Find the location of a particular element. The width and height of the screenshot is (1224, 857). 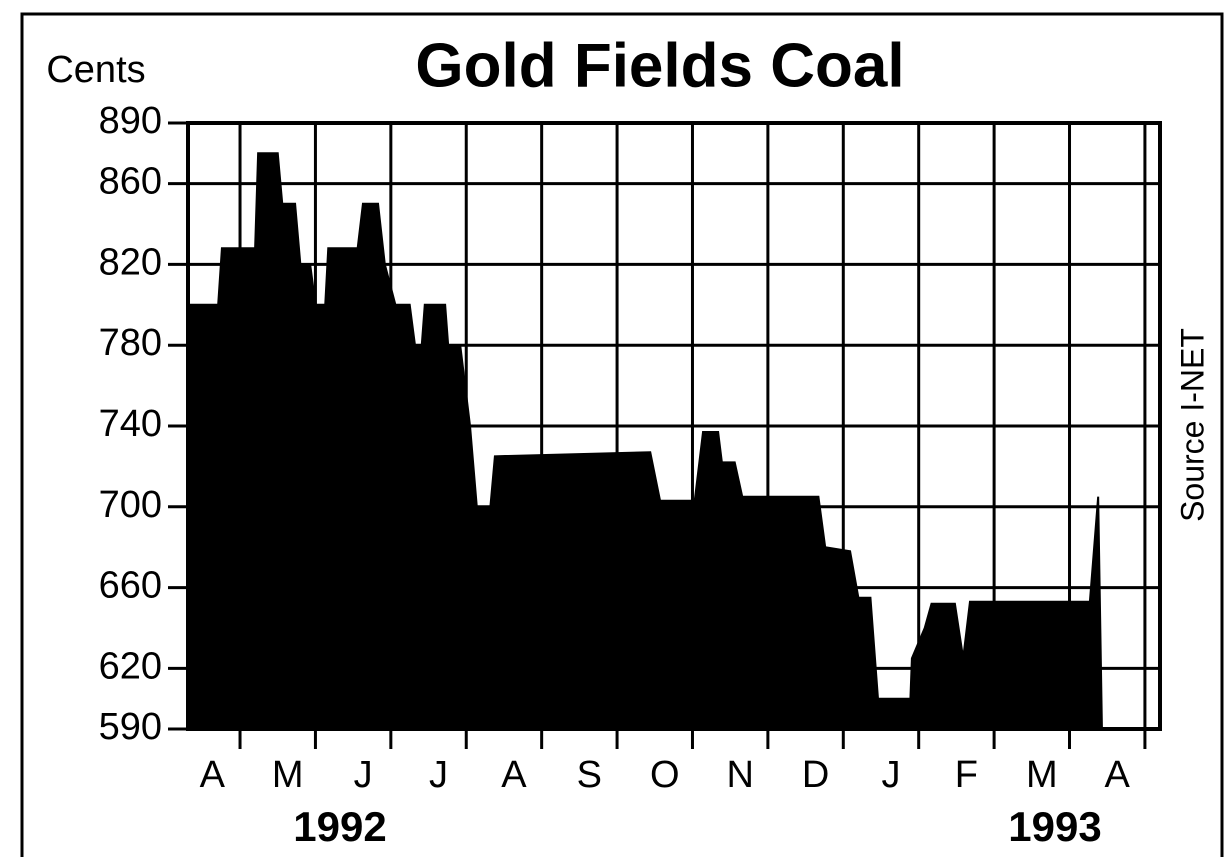

y-tick-label: 820 is located at coordinates (130, 262).